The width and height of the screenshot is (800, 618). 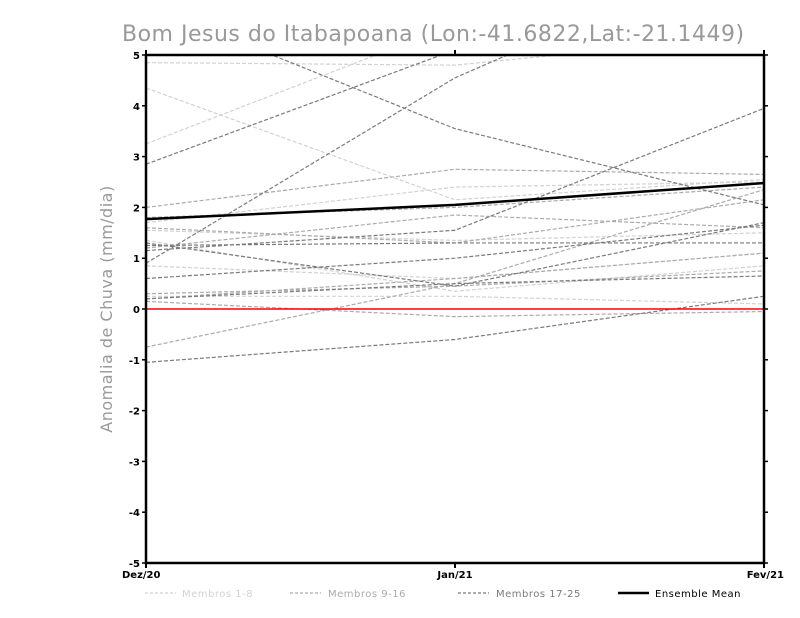 I want to click on y-tick-label: -4, so click(x=134, y=513).